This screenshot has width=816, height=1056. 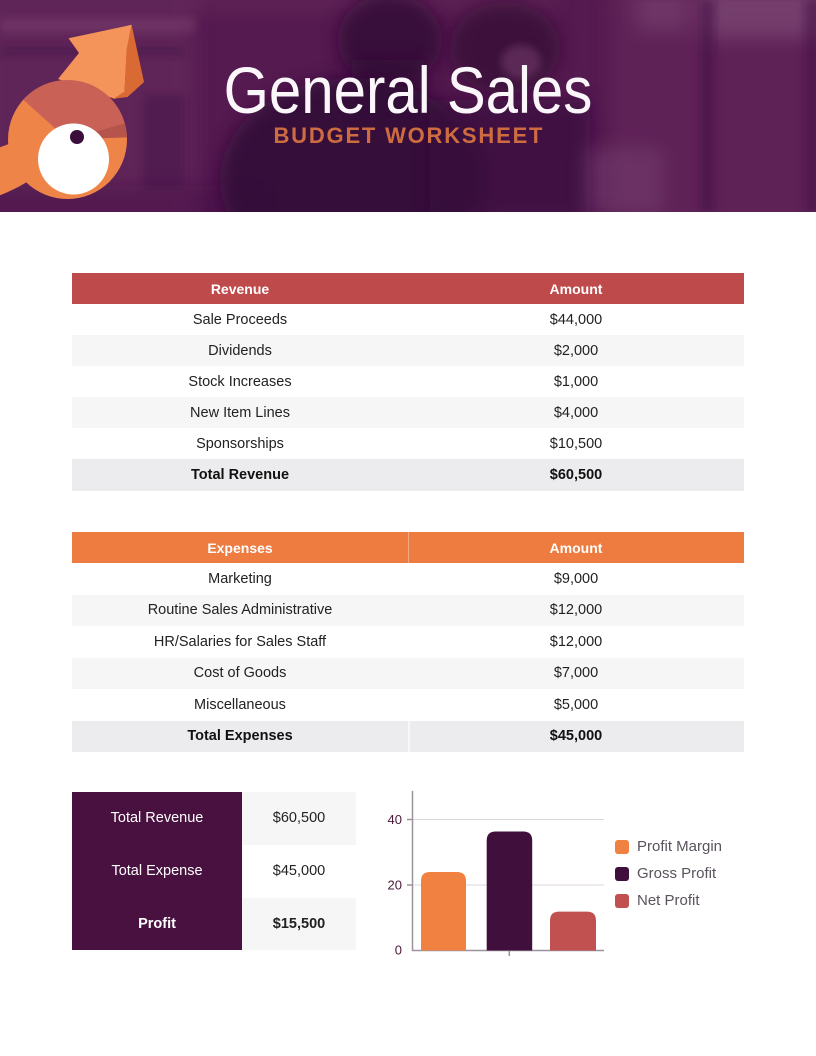 What do you see at coordinates (395, 885) in the screenshot?
I see `svg-text: 20` at bounding box center [395, 885].